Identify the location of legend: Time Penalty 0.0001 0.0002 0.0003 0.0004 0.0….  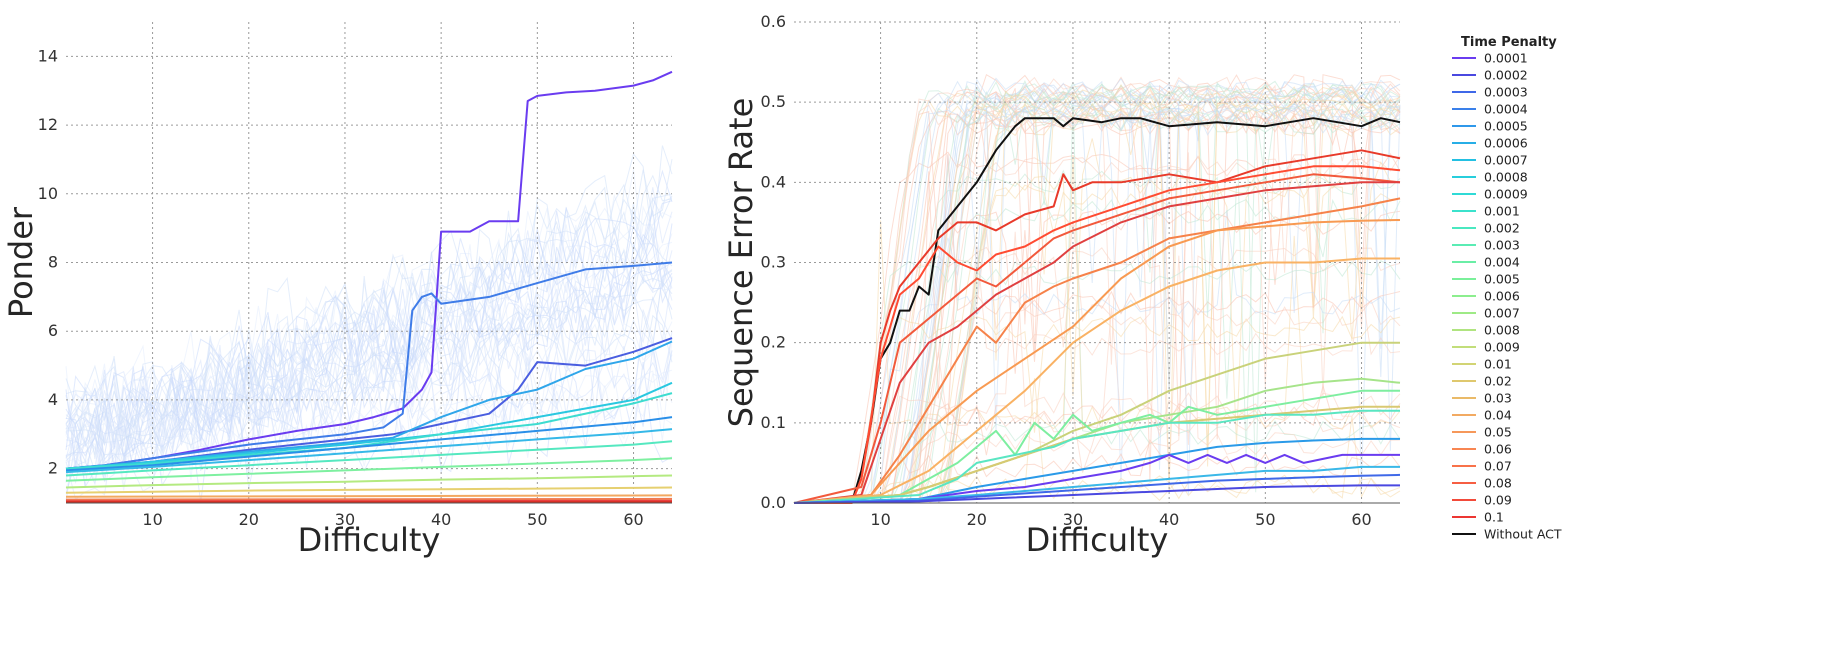
(1507, 288).